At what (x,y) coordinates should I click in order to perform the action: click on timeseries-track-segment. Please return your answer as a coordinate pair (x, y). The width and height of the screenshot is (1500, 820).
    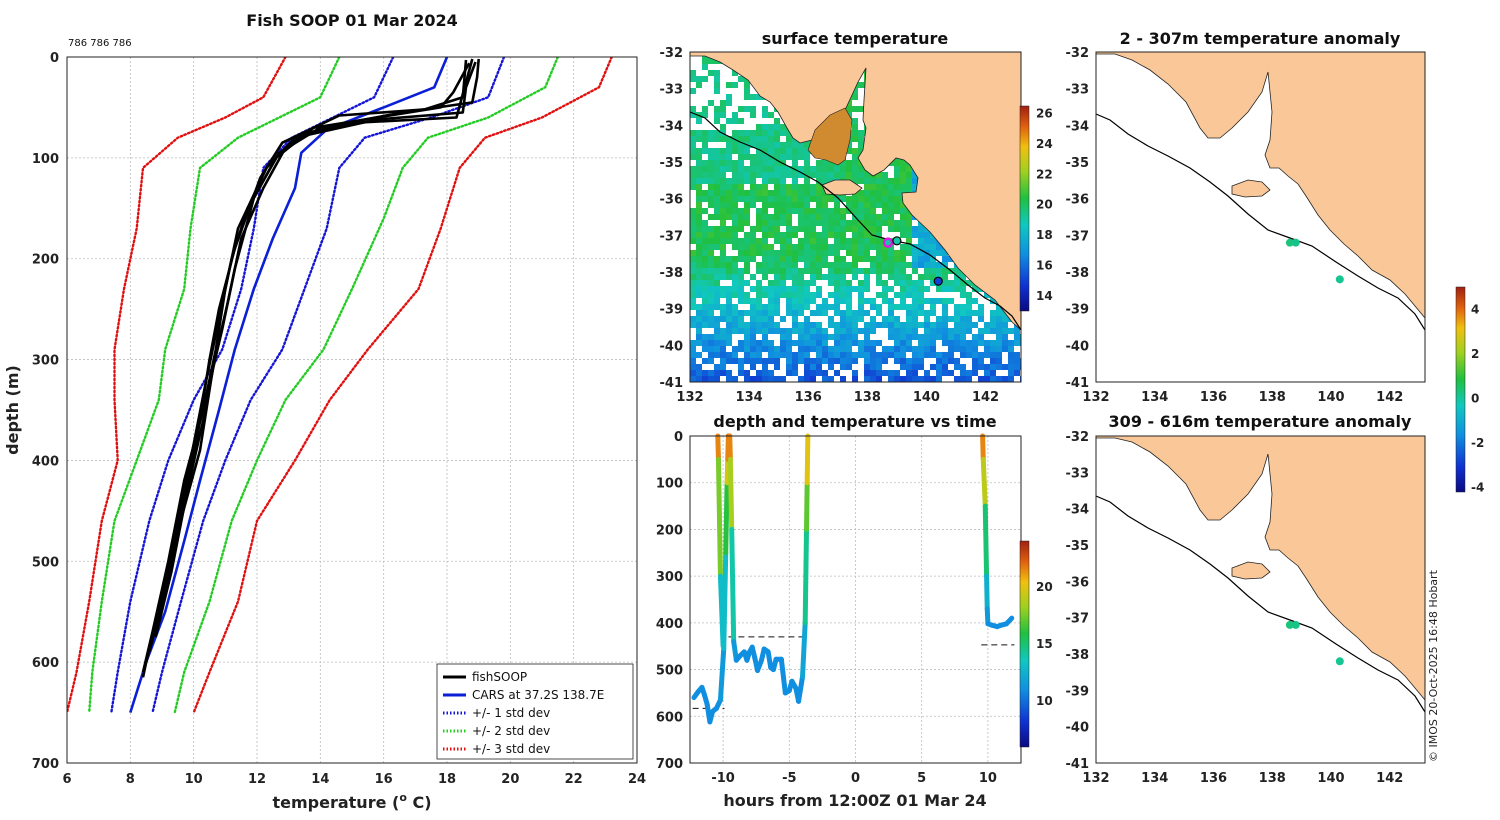
    Looking at the image, I should click on (783, 676).